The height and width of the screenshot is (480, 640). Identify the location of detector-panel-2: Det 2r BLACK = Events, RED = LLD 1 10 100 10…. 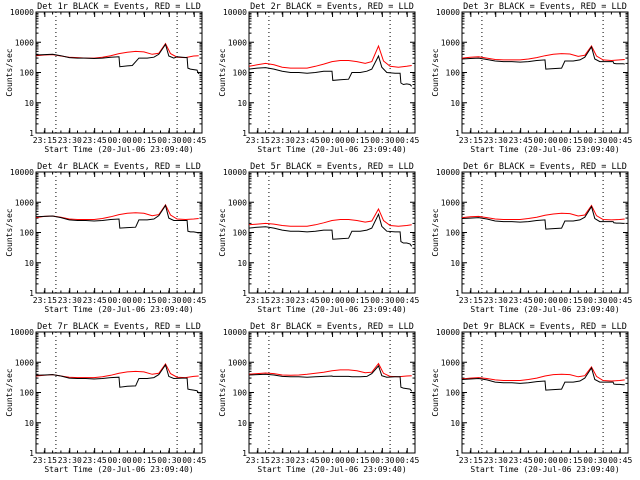
(318, 78).